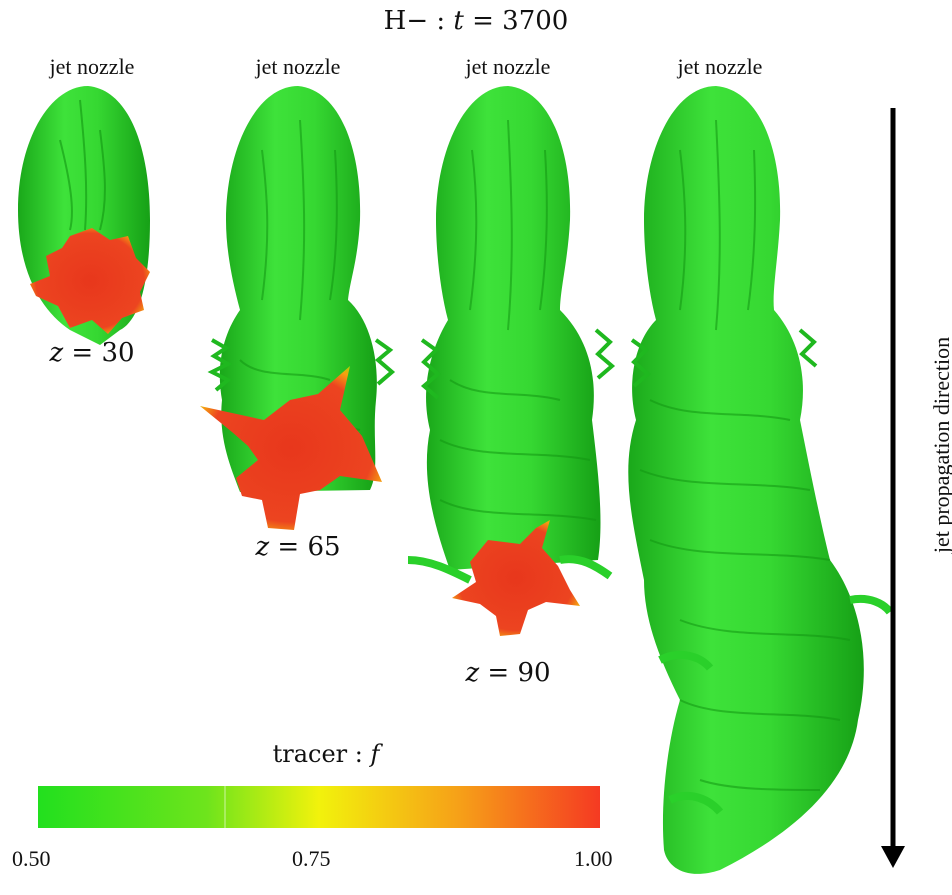 The image size is (952, 895). What do you see at coordinates (508, 673) in the screenshot?
I see `z-label-3: z = 90` at bounding box center [508, 673].